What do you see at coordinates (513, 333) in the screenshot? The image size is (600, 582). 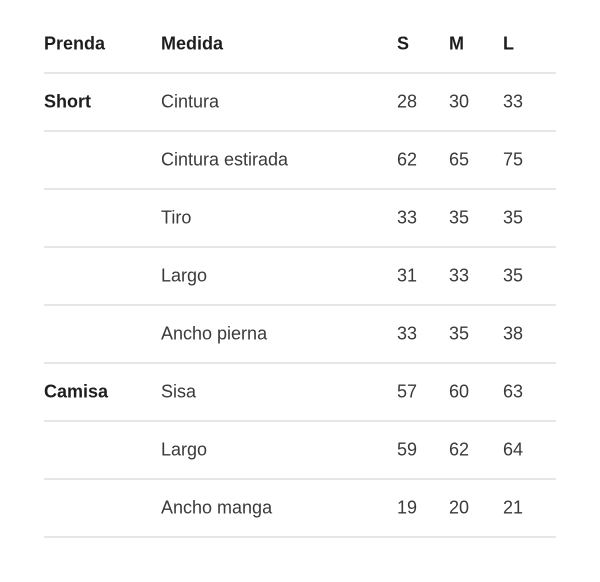 I see `cell-l: 38` at bounding box center [513, 333].